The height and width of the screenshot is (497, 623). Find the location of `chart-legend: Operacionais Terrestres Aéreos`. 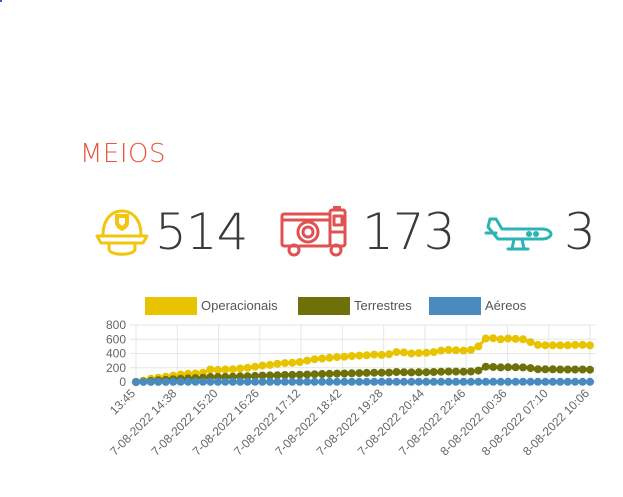

chart-legend: Operacionais Terrestres Aéreos is located at coordinates (336, 306).